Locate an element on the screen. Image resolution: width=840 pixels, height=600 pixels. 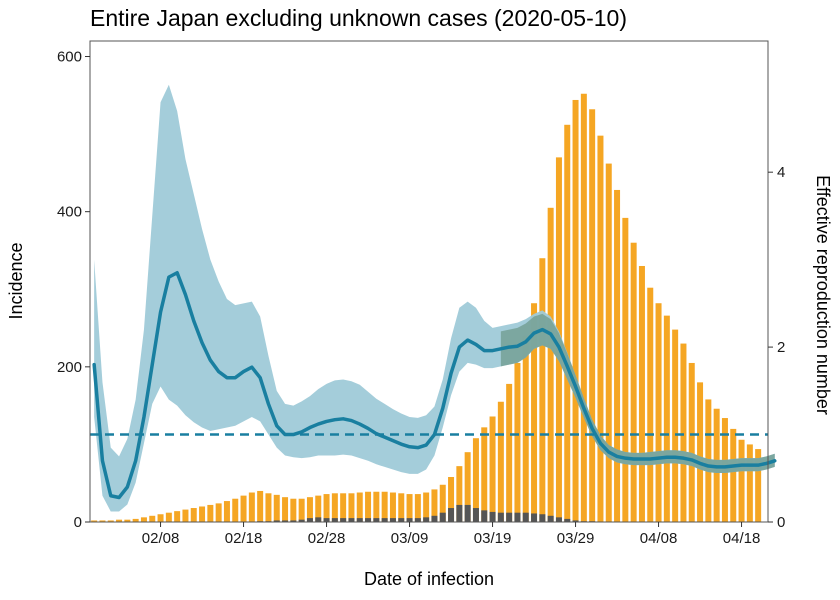
x-axis: 02/08 02/18 02/28 03/09 03/19 03/29 04/08 04/18 is located at coordinates (451, 534).